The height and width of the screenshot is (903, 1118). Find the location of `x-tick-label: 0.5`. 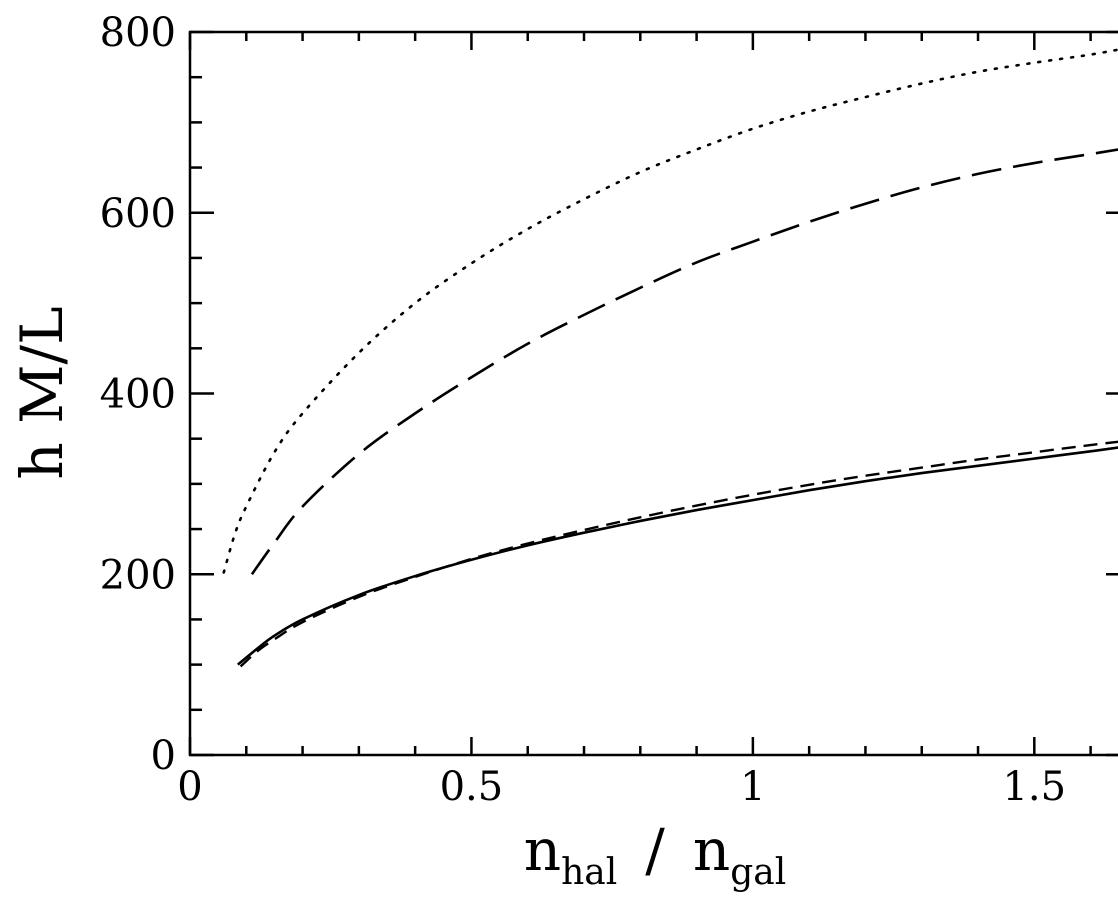

x-tick-label: 0.5 is located at coordinates (472, 787).